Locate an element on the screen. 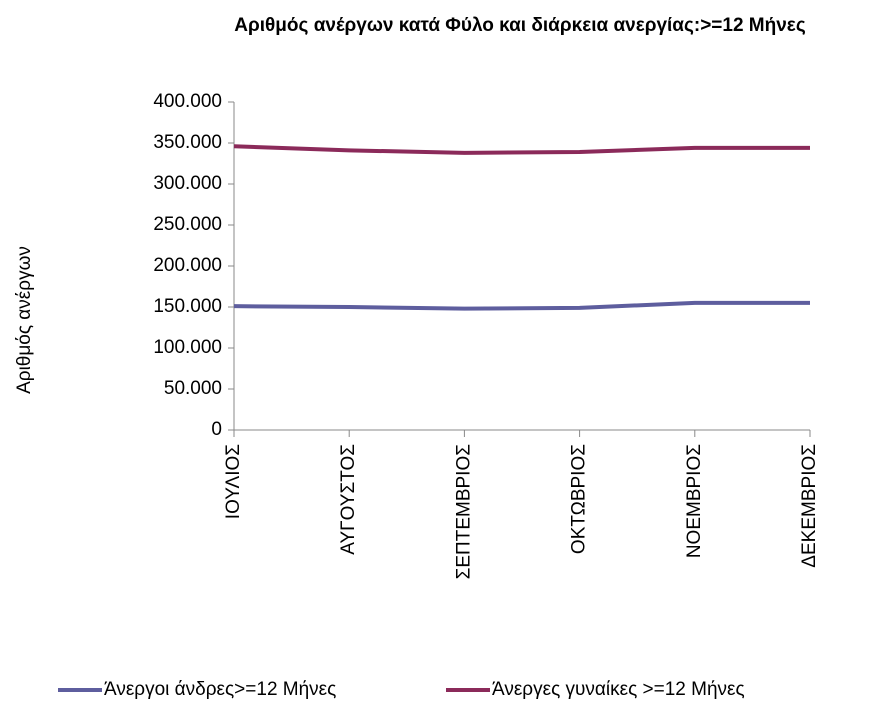  y-tick-label: 50.000 is located at coordinates (193, 388).